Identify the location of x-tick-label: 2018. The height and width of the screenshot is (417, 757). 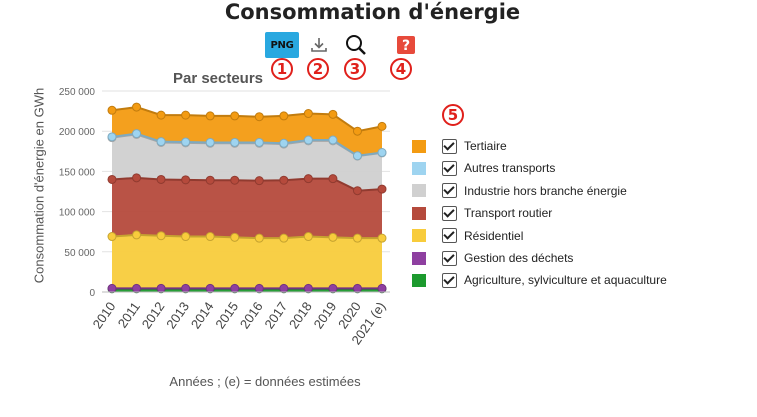
(300, 315).